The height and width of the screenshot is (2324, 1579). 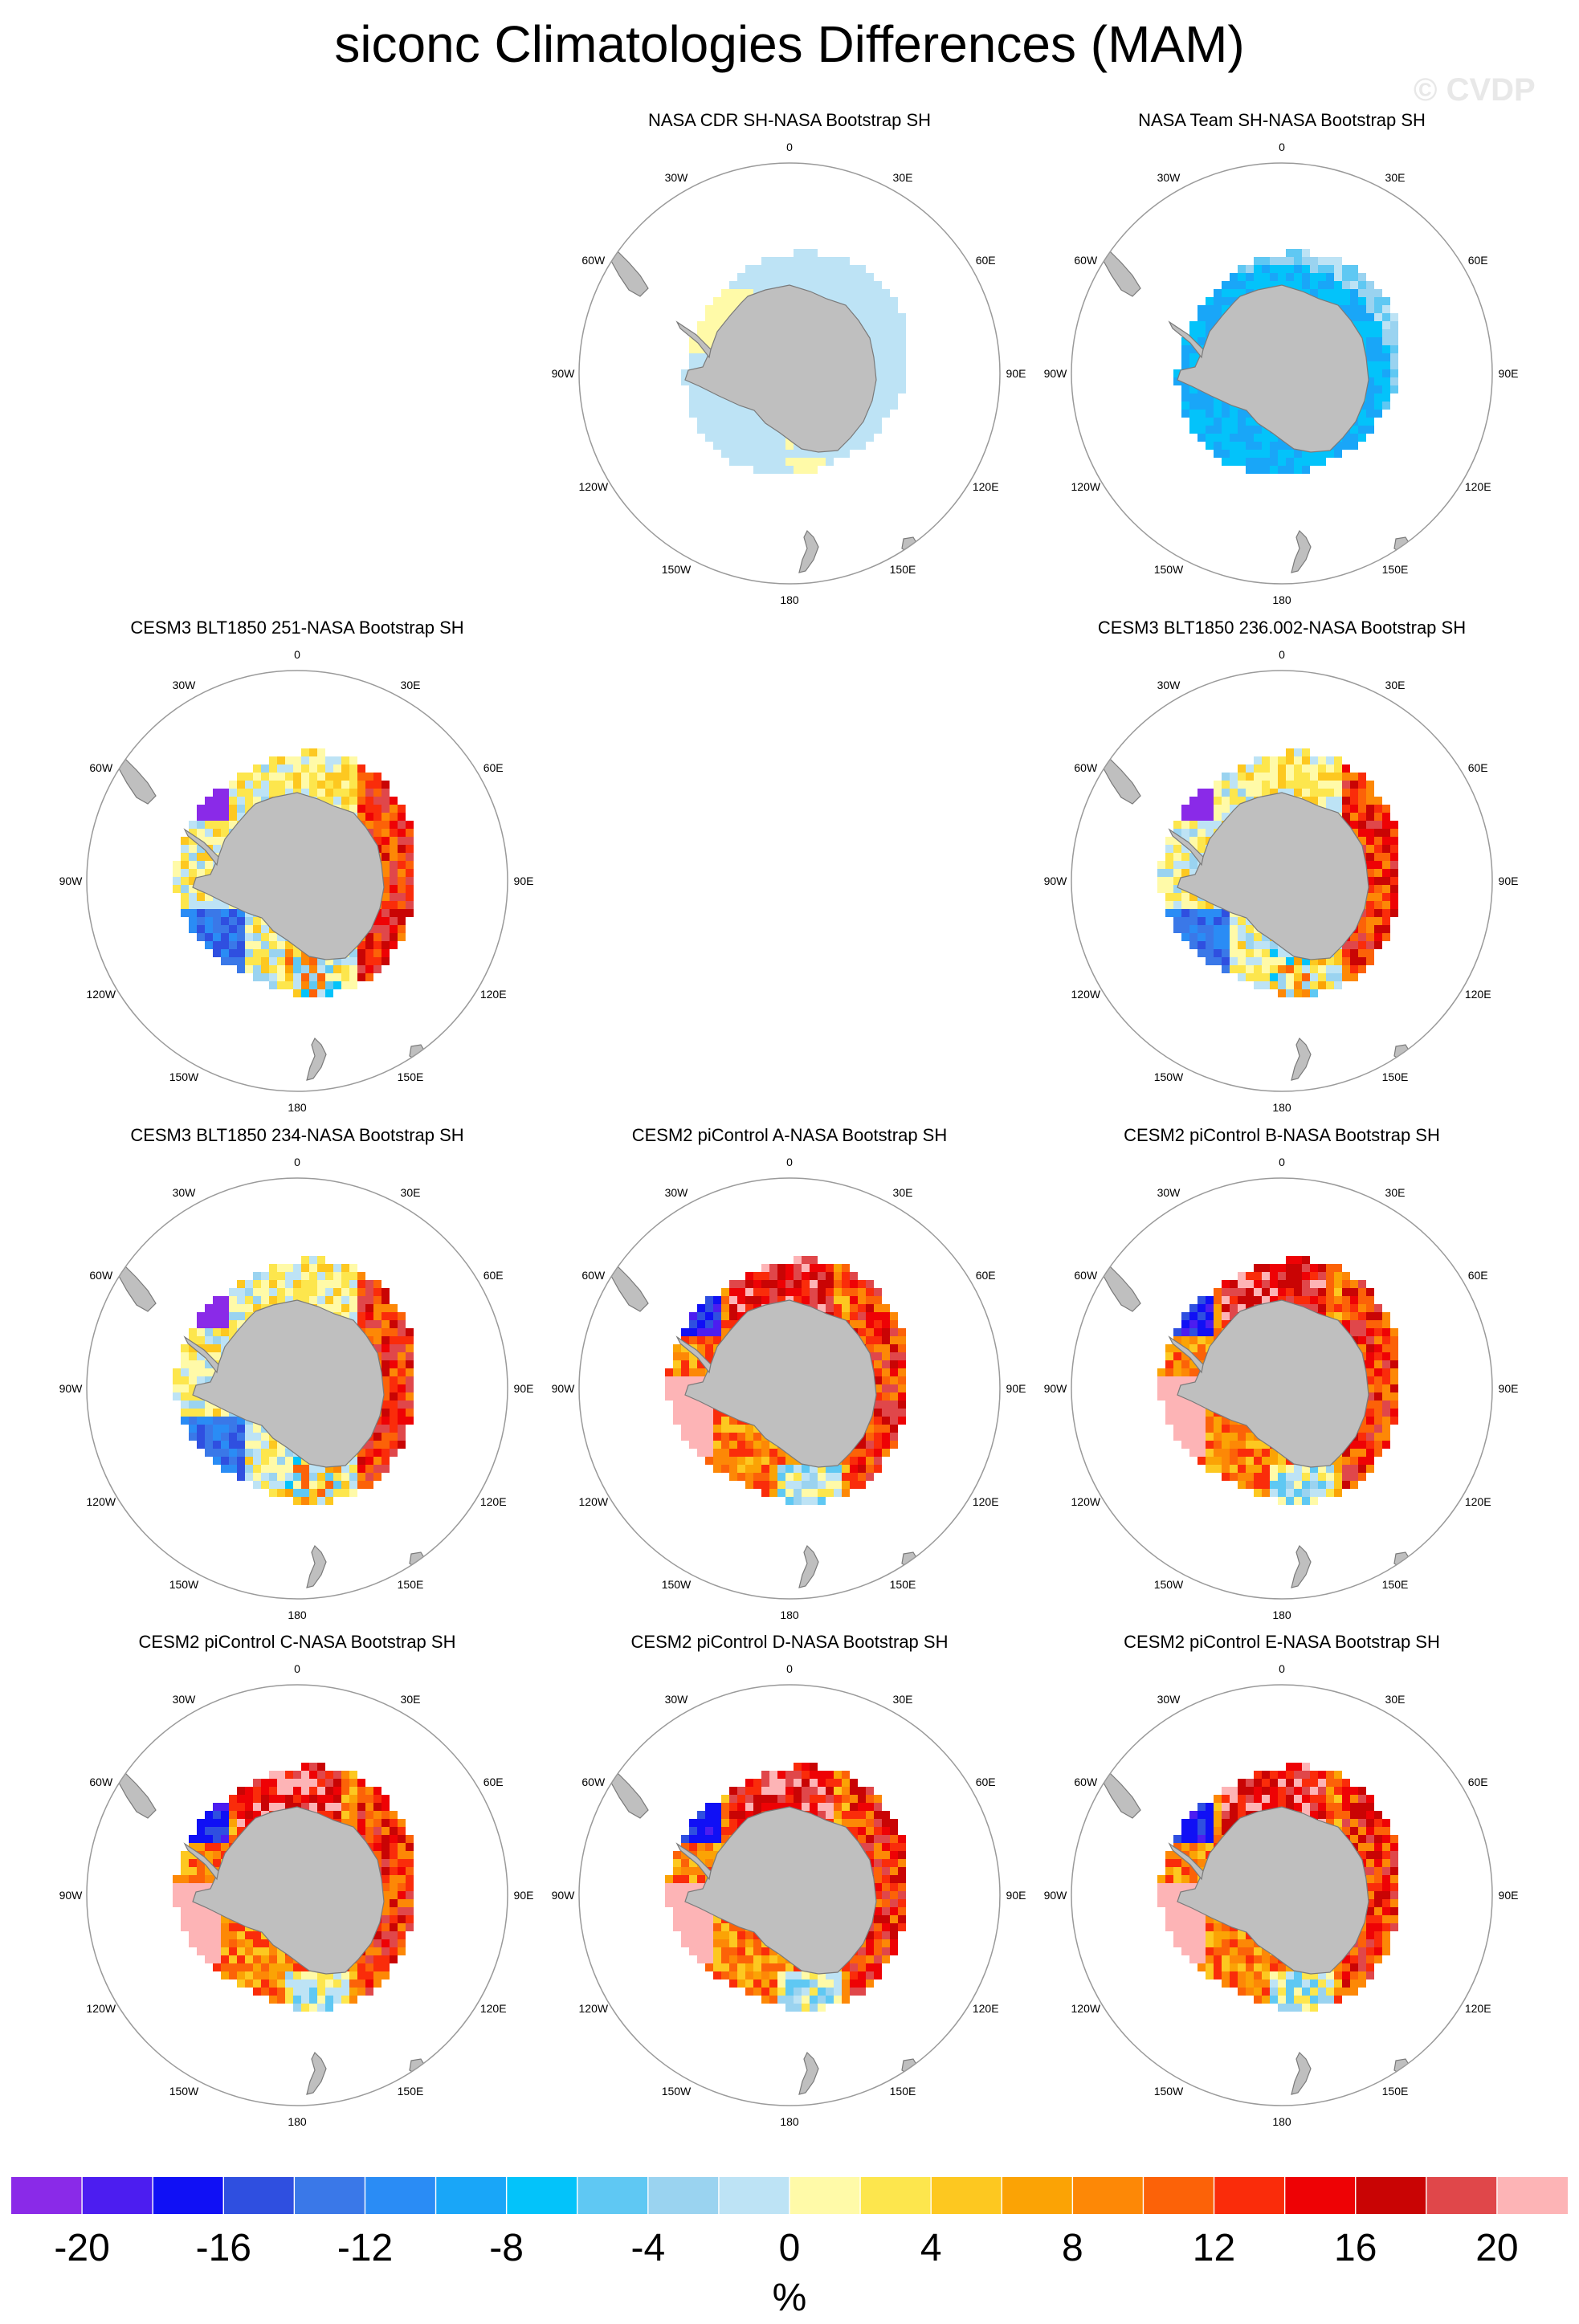 I want to click on panel-title: NASA Team SH-NASA Bootstrap SH, so click(x=1282, y=120).